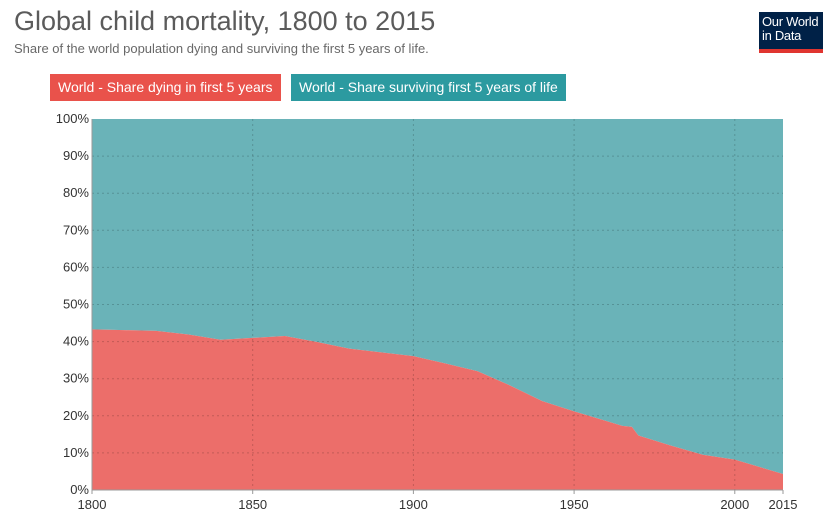  Describe the element at coordinates (76, 341) in the screenshot. I see `y-tick-label: 40%` at that location.